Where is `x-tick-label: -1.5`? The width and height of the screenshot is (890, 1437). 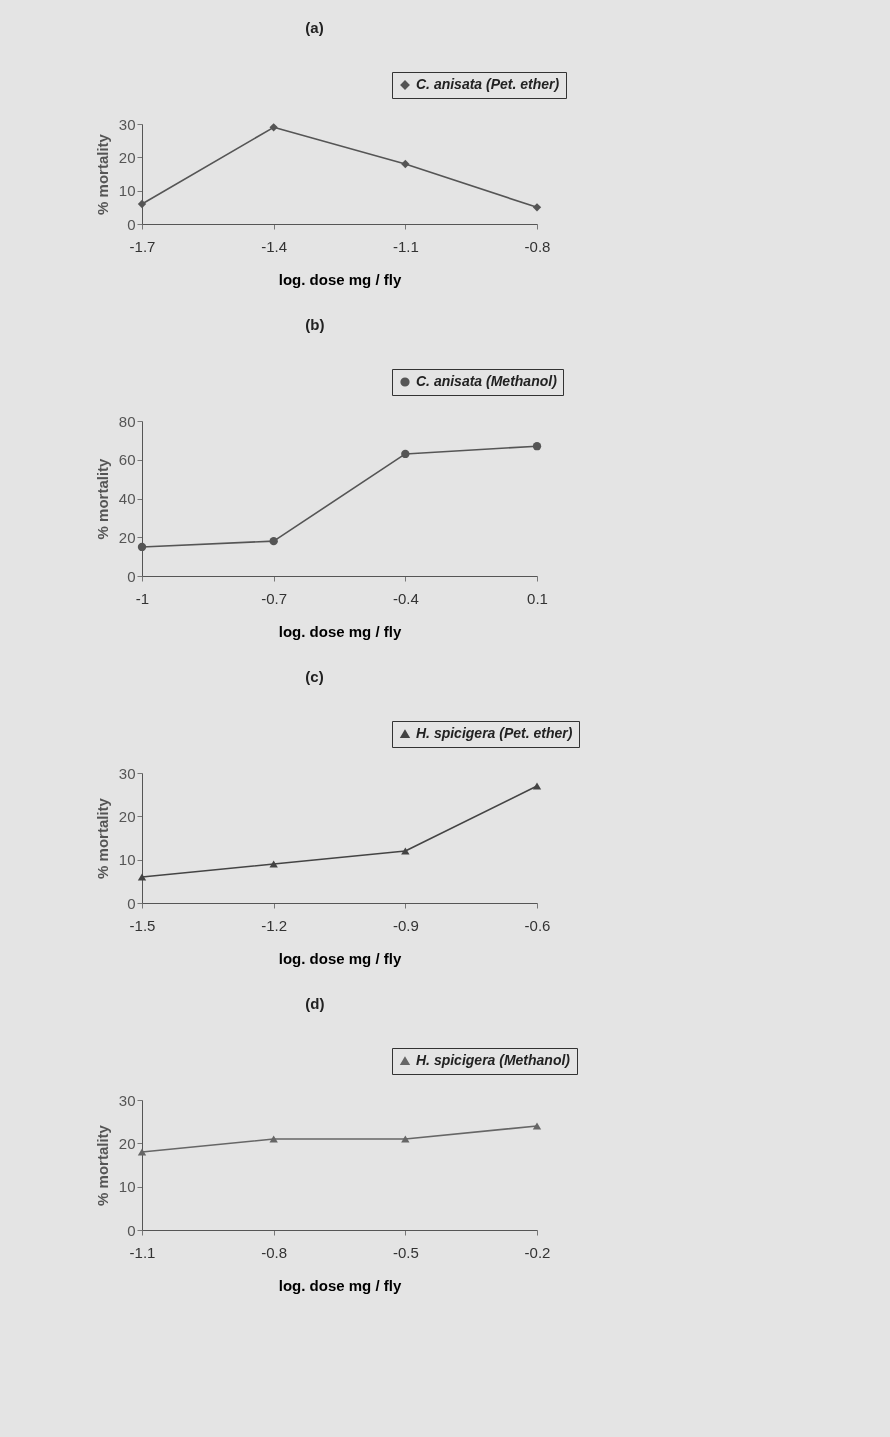 x-tick-label: -1.5 is located at coordinates (142, 925).